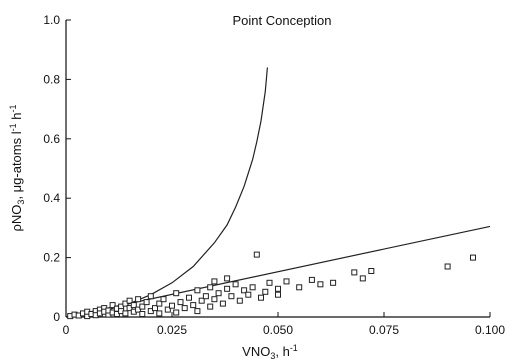 This screenshot has width=506, height=361. I want to click on x-axis-title-suffix: , h, so click(282, 351).